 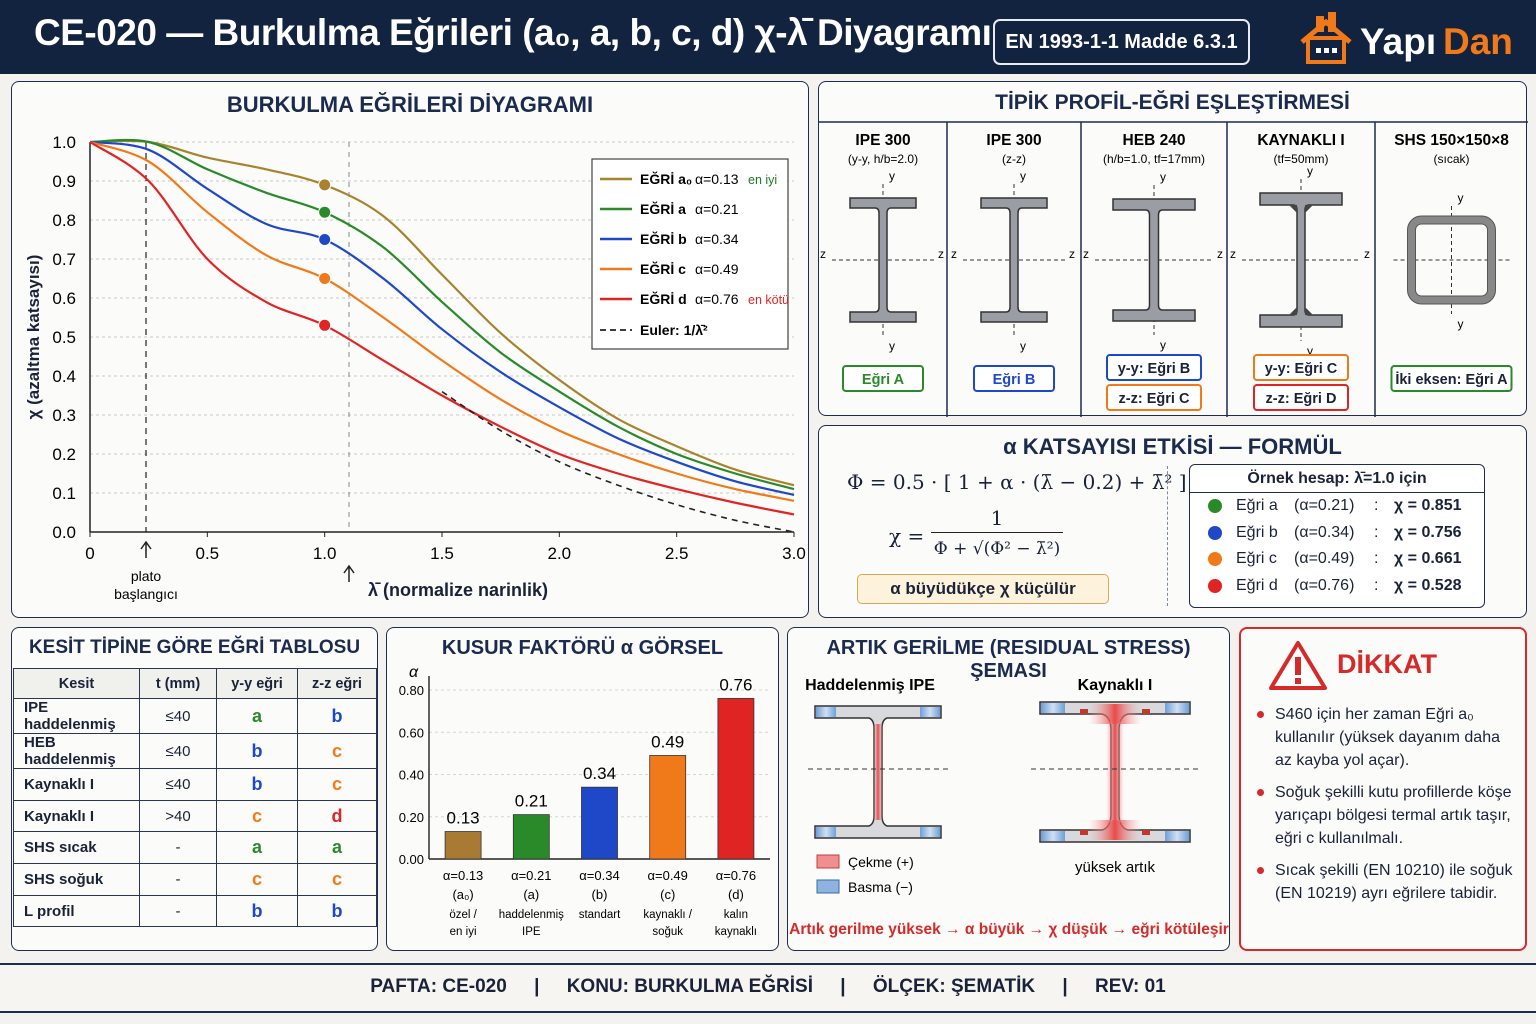 What do you see at coordinates (89, 553) in the screenshot?
I see `x-tick-label: 0` at bounding box center [89, 553].